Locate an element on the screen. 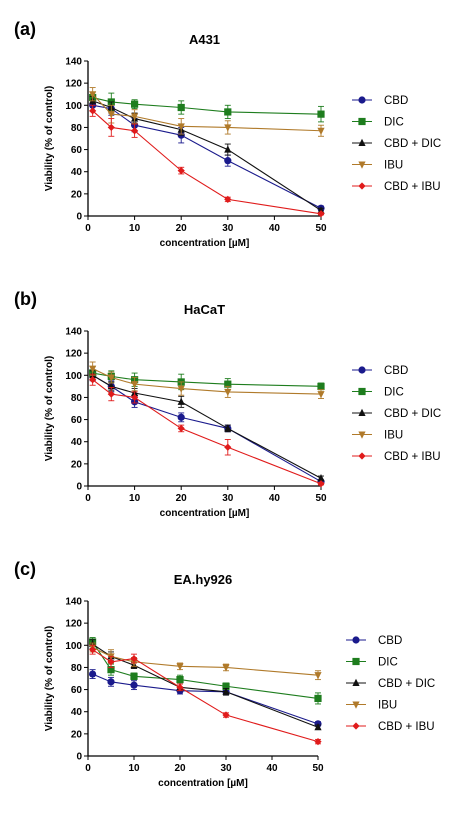  panel-label: (b) is located at coordinates (25, 299).